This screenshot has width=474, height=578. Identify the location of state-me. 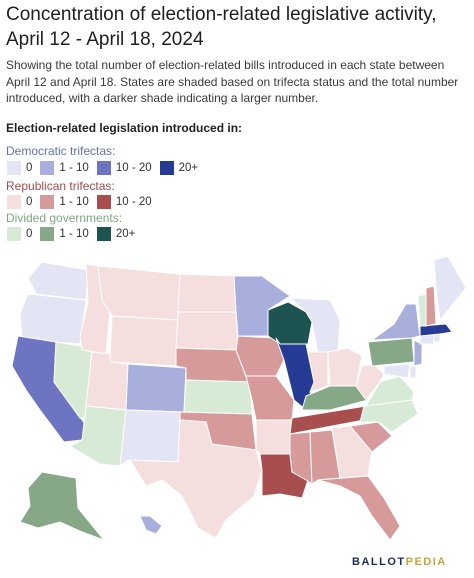
(450, 288).